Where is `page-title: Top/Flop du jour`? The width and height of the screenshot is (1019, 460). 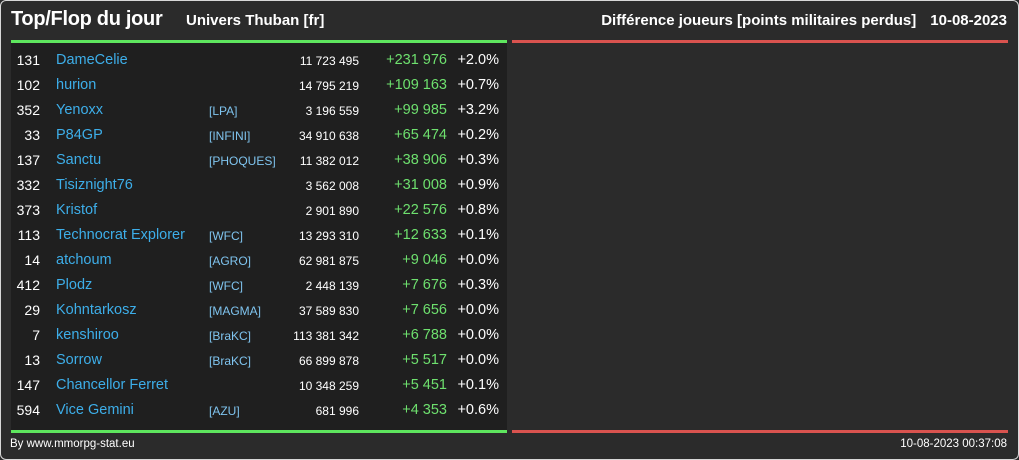 page-title: Top/Flop du jour is located at coordinates (87, 19).